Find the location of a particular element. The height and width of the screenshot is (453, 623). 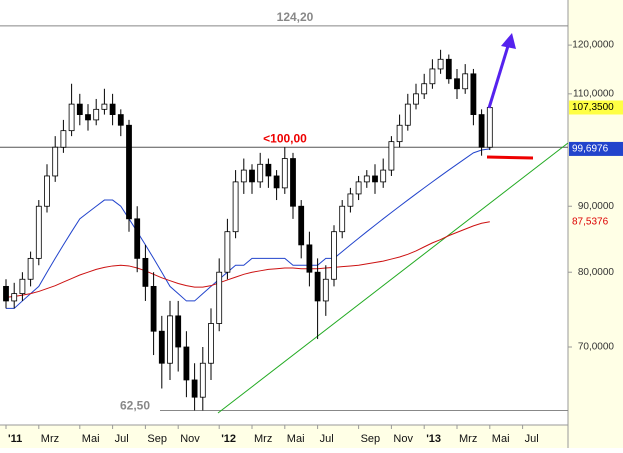

level-label: 124,20 is located at coordinates (295, 17).